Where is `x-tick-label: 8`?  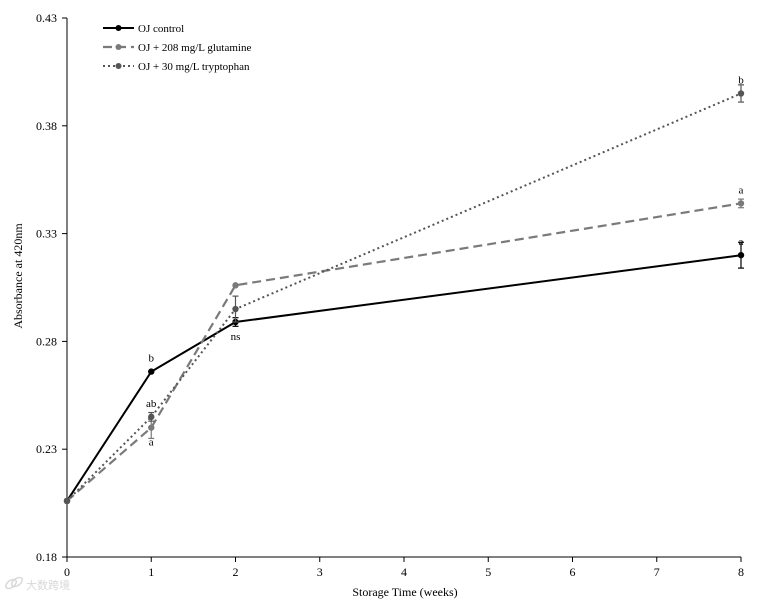 x-tick-label: 8 is located at coordinates (741, 572).